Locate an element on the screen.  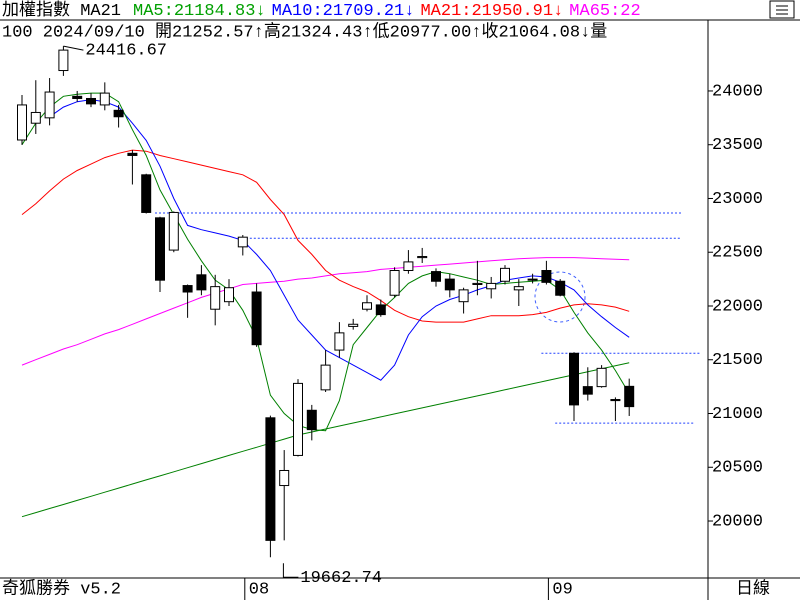
footer: 奇狐勝券 v5.2 is located at coordinates (61, 588).